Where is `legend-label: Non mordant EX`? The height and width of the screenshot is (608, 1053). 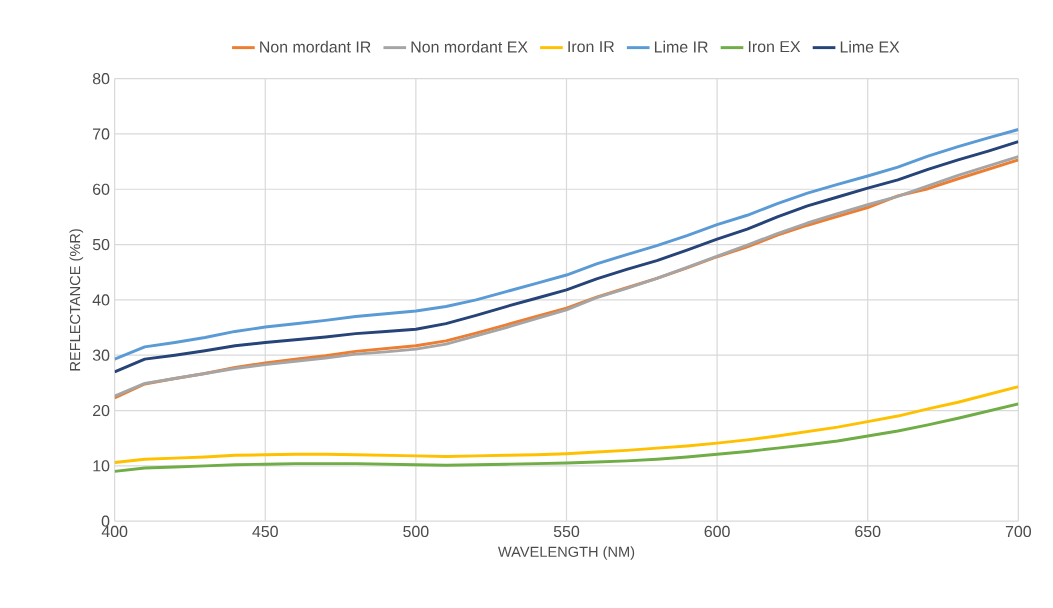
legend-label: Non mordant EX is located at coordinates (469, 46).